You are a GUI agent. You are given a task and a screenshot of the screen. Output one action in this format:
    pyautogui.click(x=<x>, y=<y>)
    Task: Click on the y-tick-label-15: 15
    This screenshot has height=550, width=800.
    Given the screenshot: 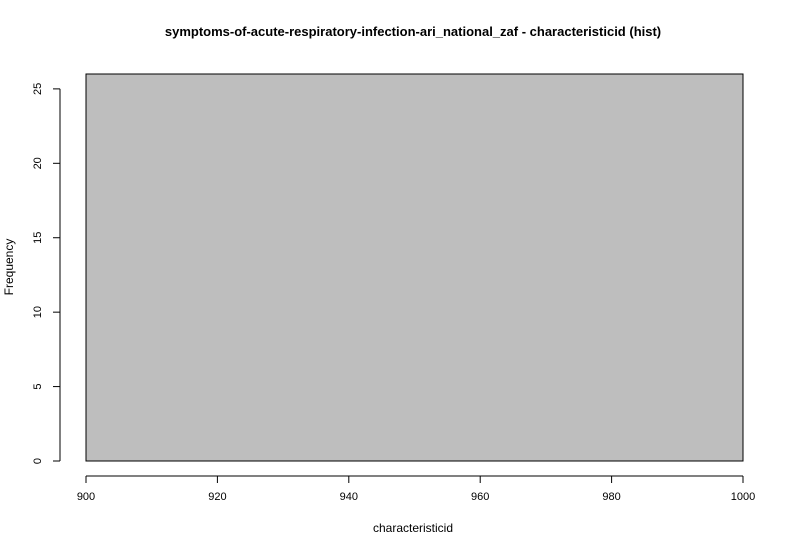 What is the action you would take?
    pyautogui.click(x=38, y=238)
    